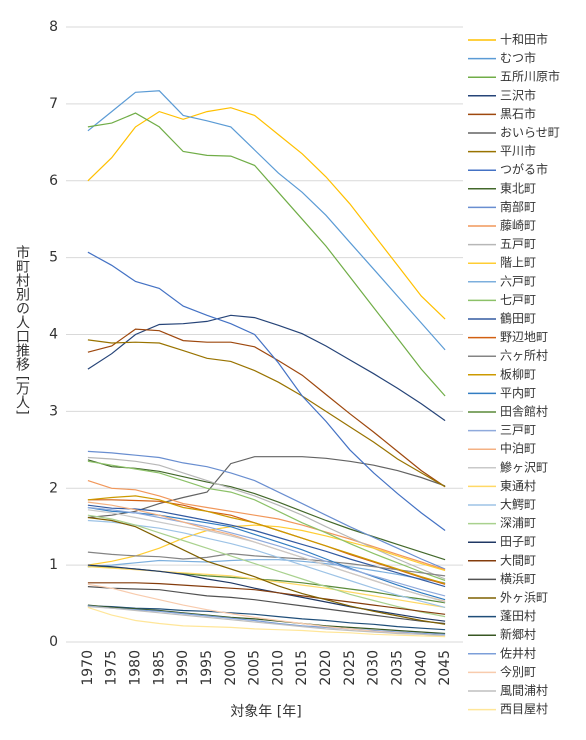 Image resolution: width=586 pixels, height=740 pixels. I want to click on legend-label: 五所川原市, so click(530, 76).